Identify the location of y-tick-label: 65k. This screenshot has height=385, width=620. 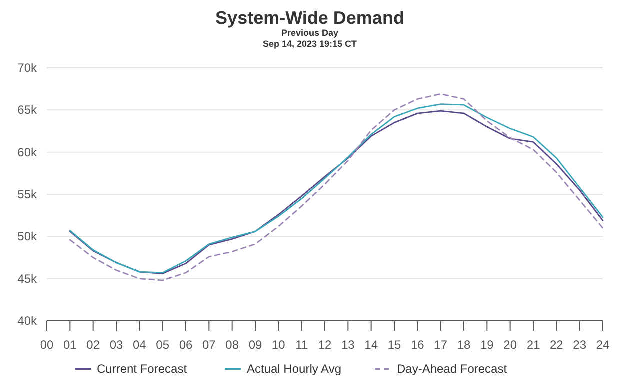
(28, 110).